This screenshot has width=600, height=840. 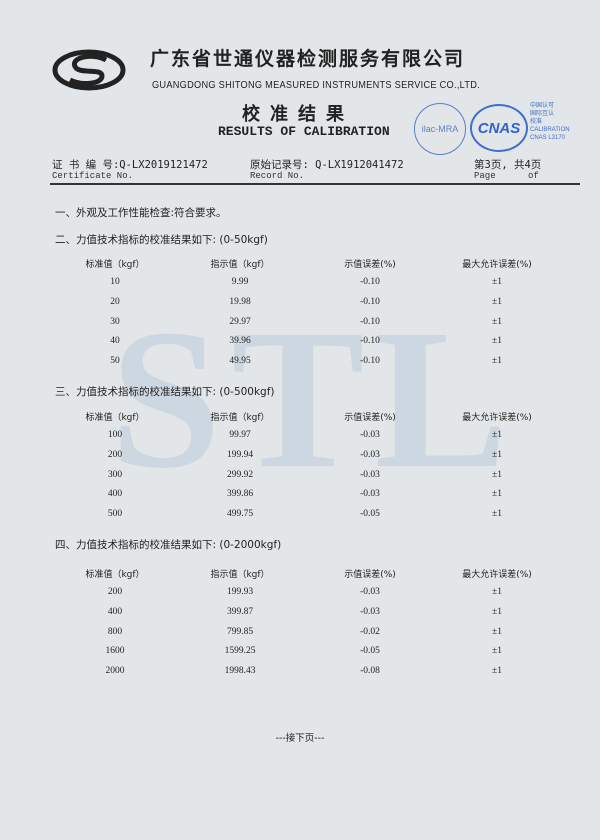 I want to click on certificate-number: 证 书 编 号:Q-LX2019121472, so click(x=130, y=165).